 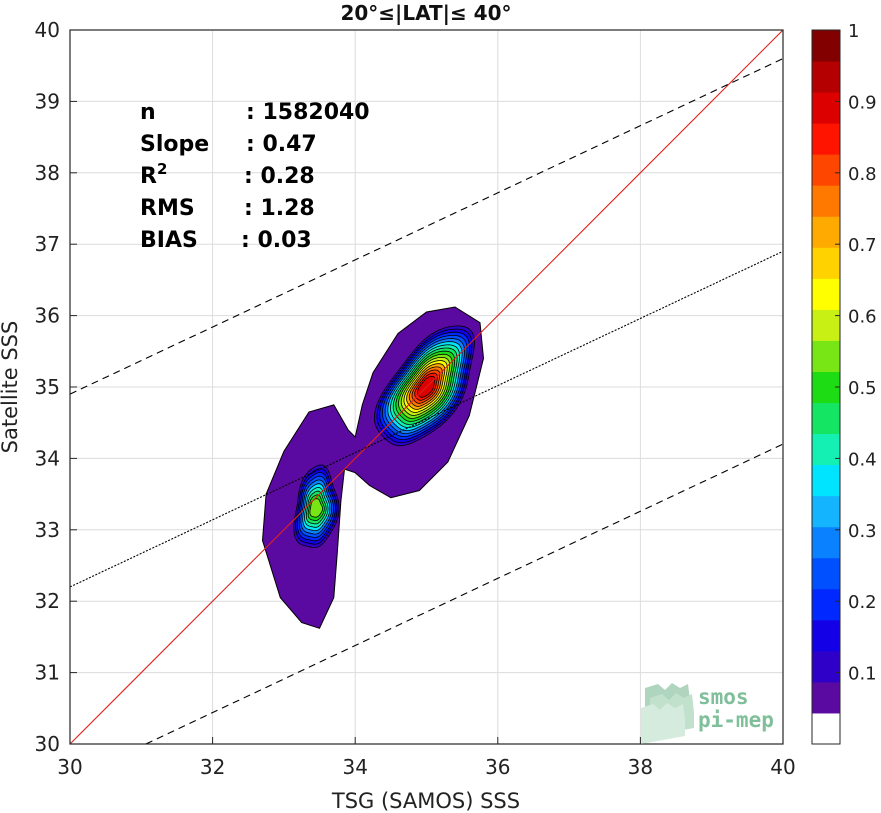 What do you see at coordinates (47, 244) in the screenshot?
I see `y-tick-label: 37` at bounding box center [47, 244].